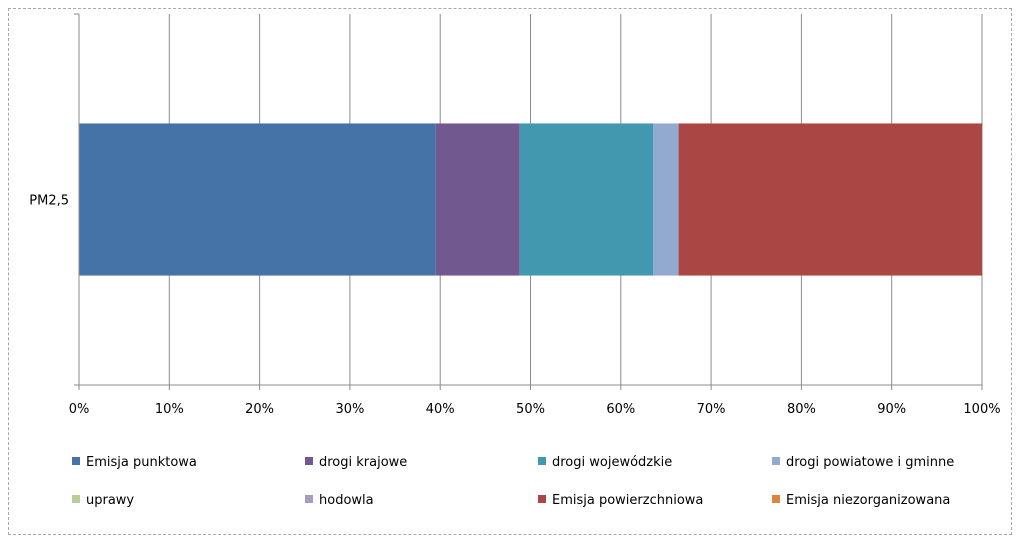 Image resolution: width=1024 pixels, height=545 pixels. What do you see at coordinates (259, 409) in the screenshot?
I see `x-tick-label: 20%` at bounding box center [259, 409].